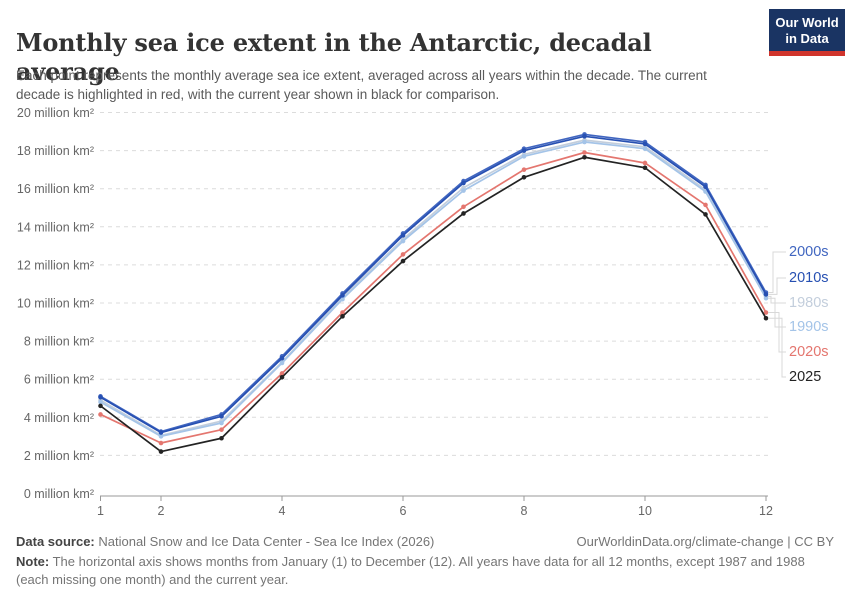 The image size is (850, 600). What do you see at coordinates (342, 295) in the screenshot?
I see `series-point-2010s-m5` at bounding box center [342, 295].